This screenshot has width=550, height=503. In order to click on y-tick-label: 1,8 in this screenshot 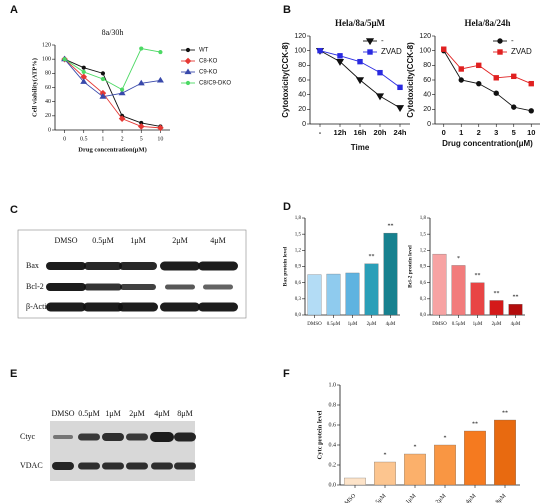, I will do `click(423, 218)`.